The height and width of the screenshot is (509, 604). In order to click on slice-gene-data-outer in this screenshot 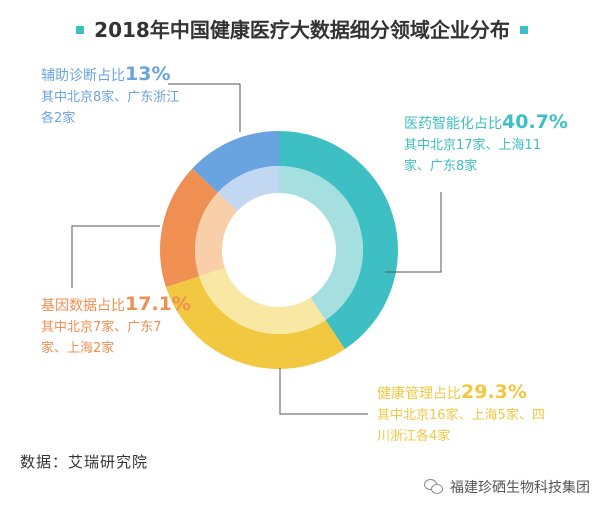, I will do `click(189, 228)`.